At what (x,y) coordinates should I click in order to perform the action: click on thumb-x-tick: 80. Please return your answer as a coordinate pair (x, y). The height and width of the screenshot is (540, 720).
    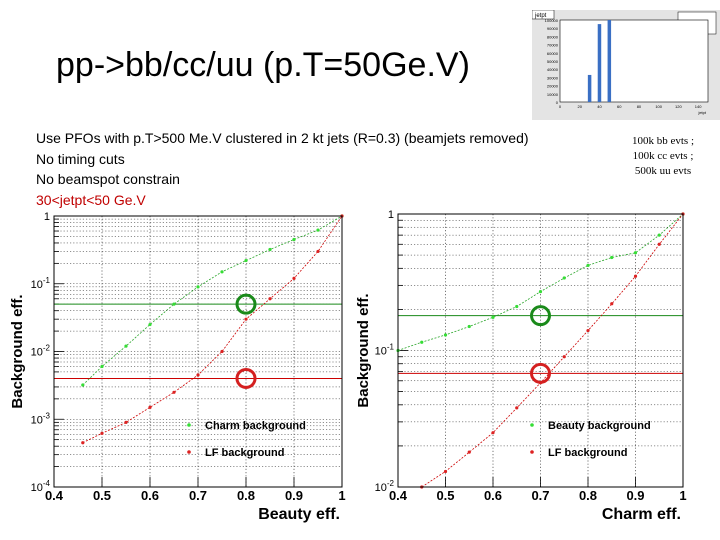
    Looking at the image, I should click on (639, 106).